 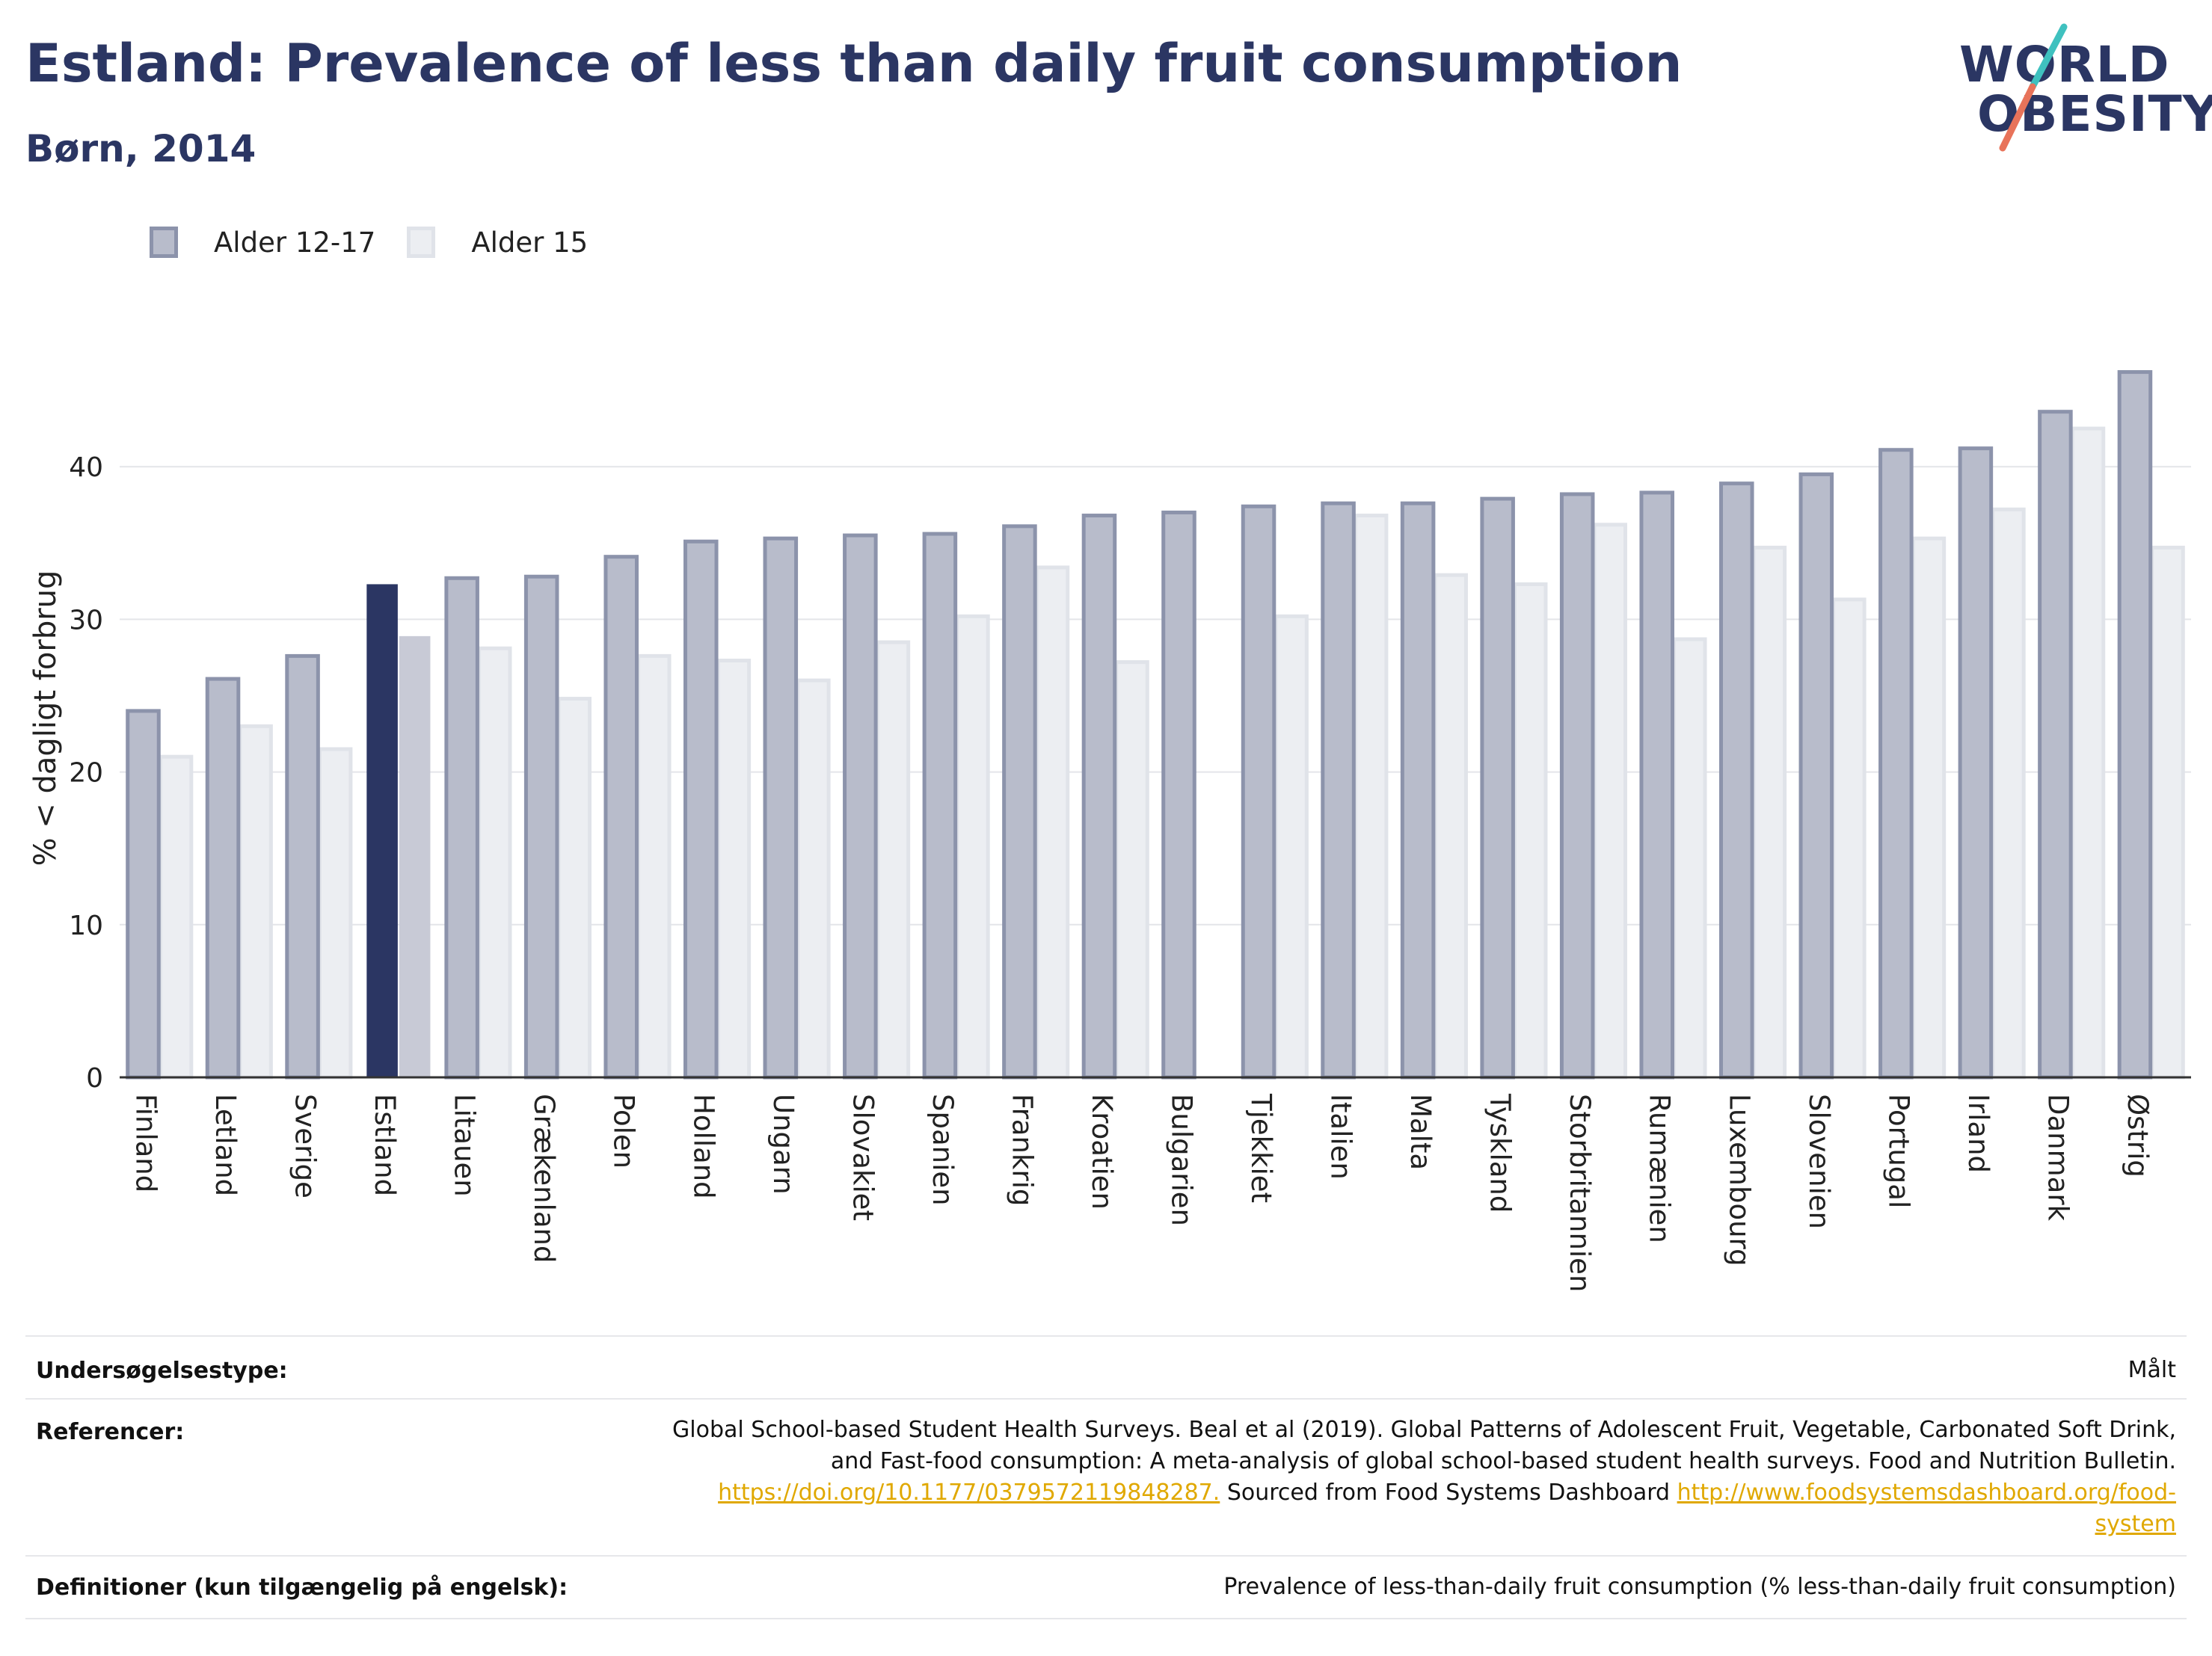 I want to click on y-axis-label: % < dagligt forbrug, so click(x=45, y=718).